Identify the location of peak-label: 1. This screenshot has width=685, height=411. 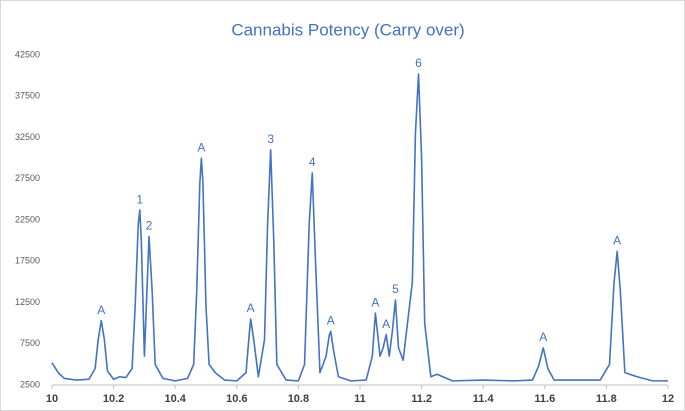
(139, 199).